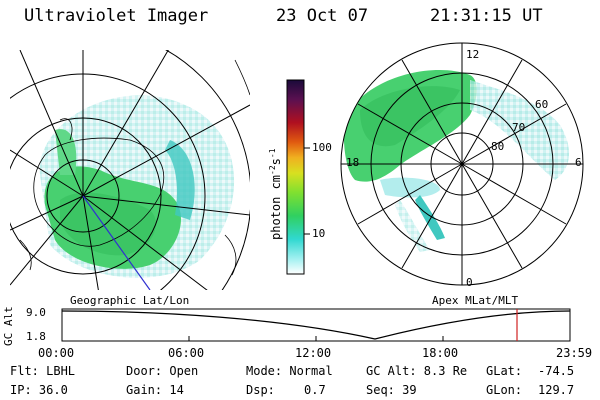 This screenshot has width=600, height=400. Describe the element at coordinates (43, 371) in the screenshot. I see `flt-info: Flt: LBHL` at that location.